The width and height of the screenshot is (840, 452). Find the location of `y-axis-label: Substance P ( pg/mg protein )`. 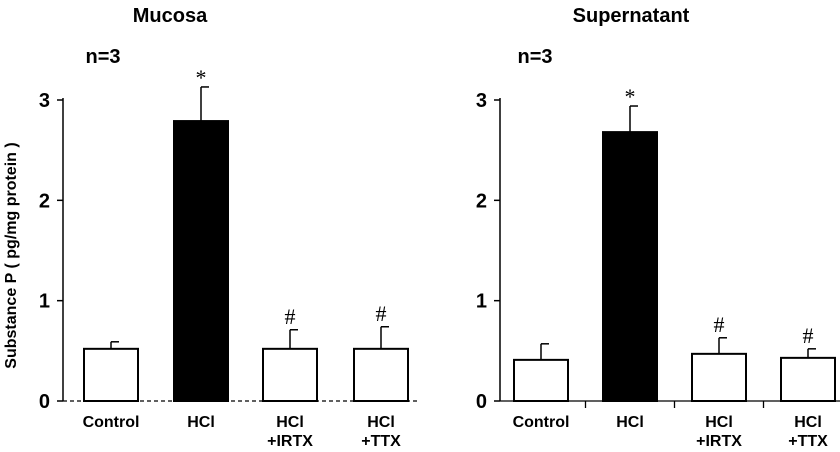

y-axis-label: Substance P ( pg/mg protein ) is located at coordinates (11, 255).